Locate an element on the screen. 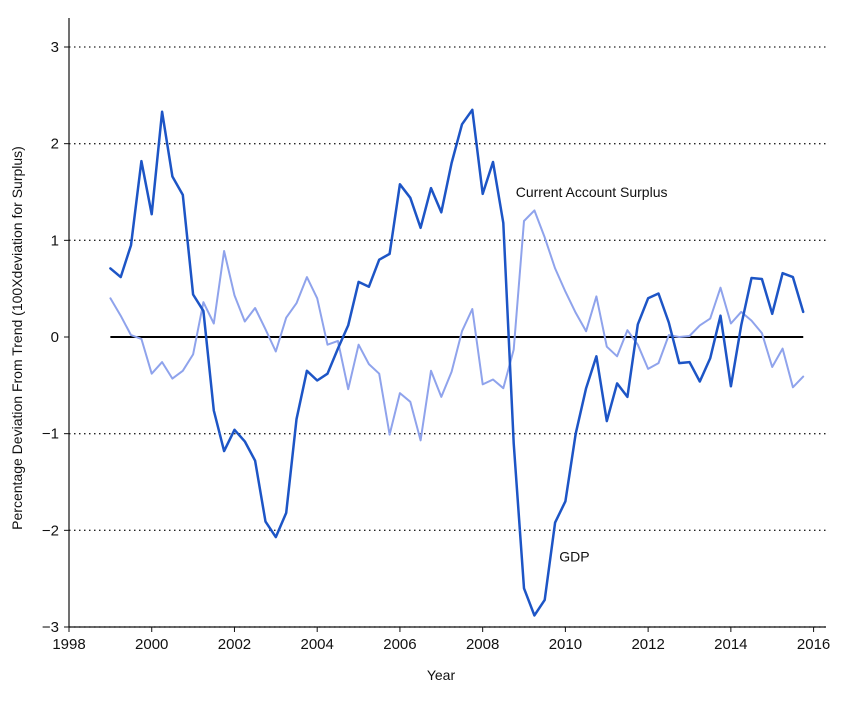  x-tick-label: 2008 is located at coordinates (482, 644).